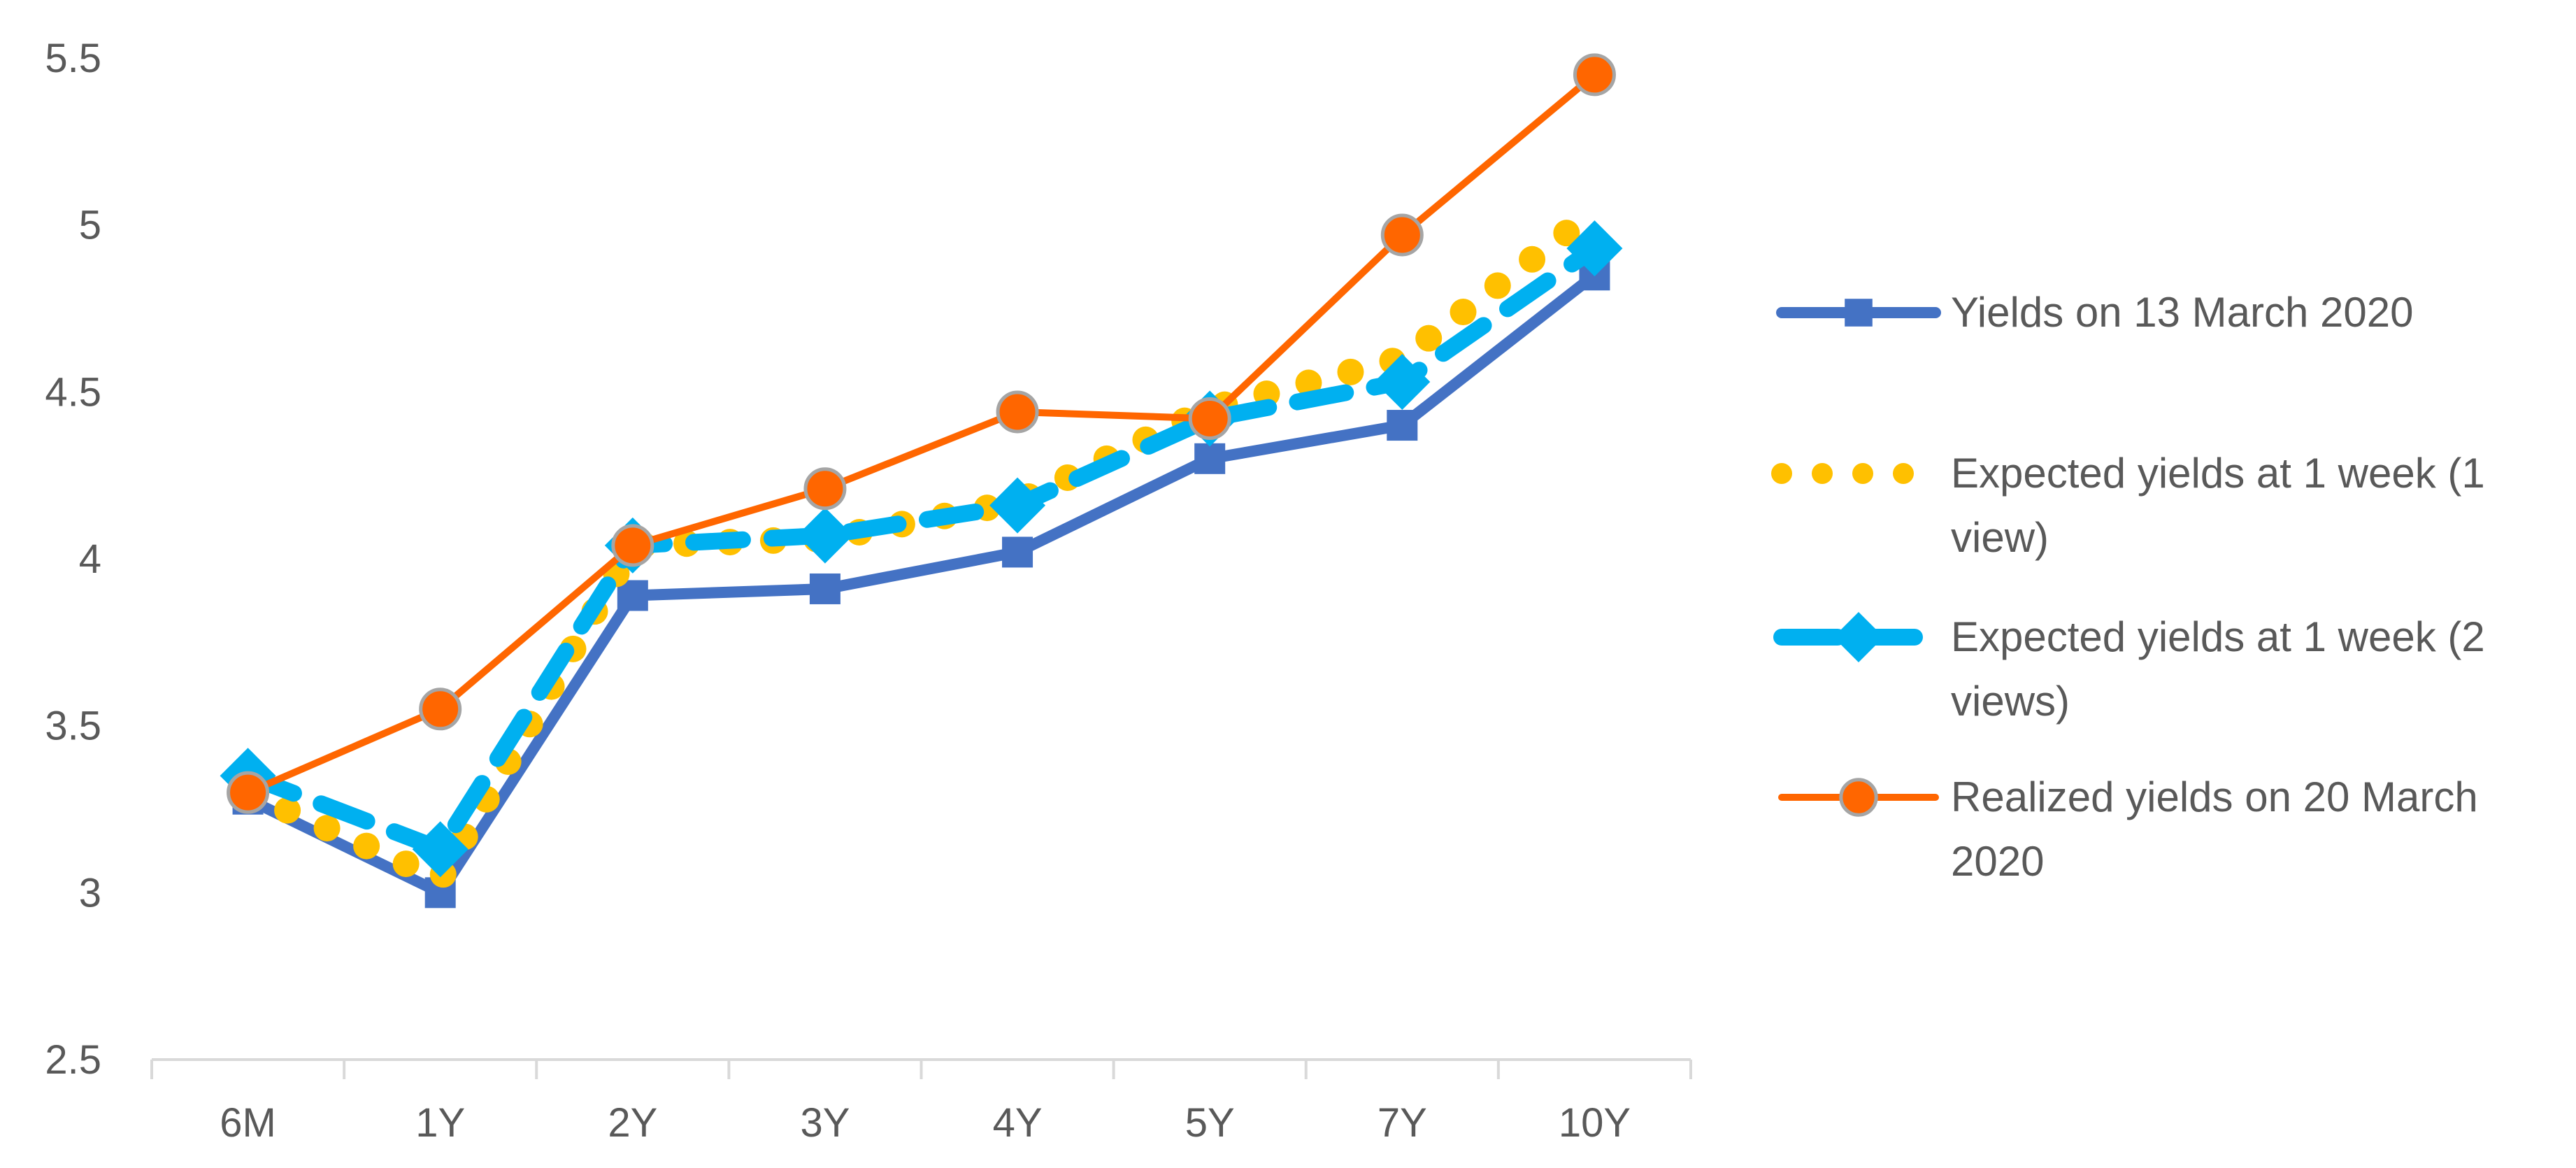  I want to click on legend-label: Expected yields at 1 week (1, so click(2218, 474).